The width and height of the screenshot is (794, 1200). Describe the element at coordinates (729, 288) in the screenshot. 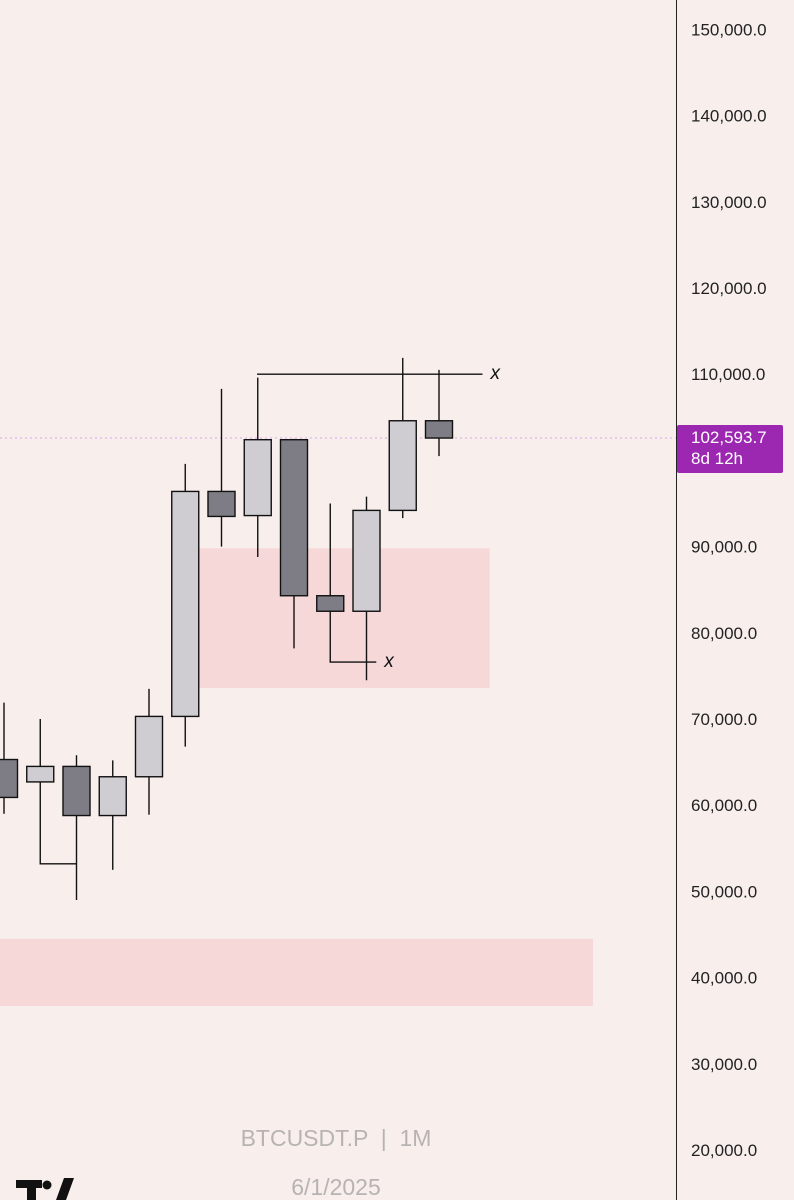

I see `price-tick-label: 120,000.0` at that location.